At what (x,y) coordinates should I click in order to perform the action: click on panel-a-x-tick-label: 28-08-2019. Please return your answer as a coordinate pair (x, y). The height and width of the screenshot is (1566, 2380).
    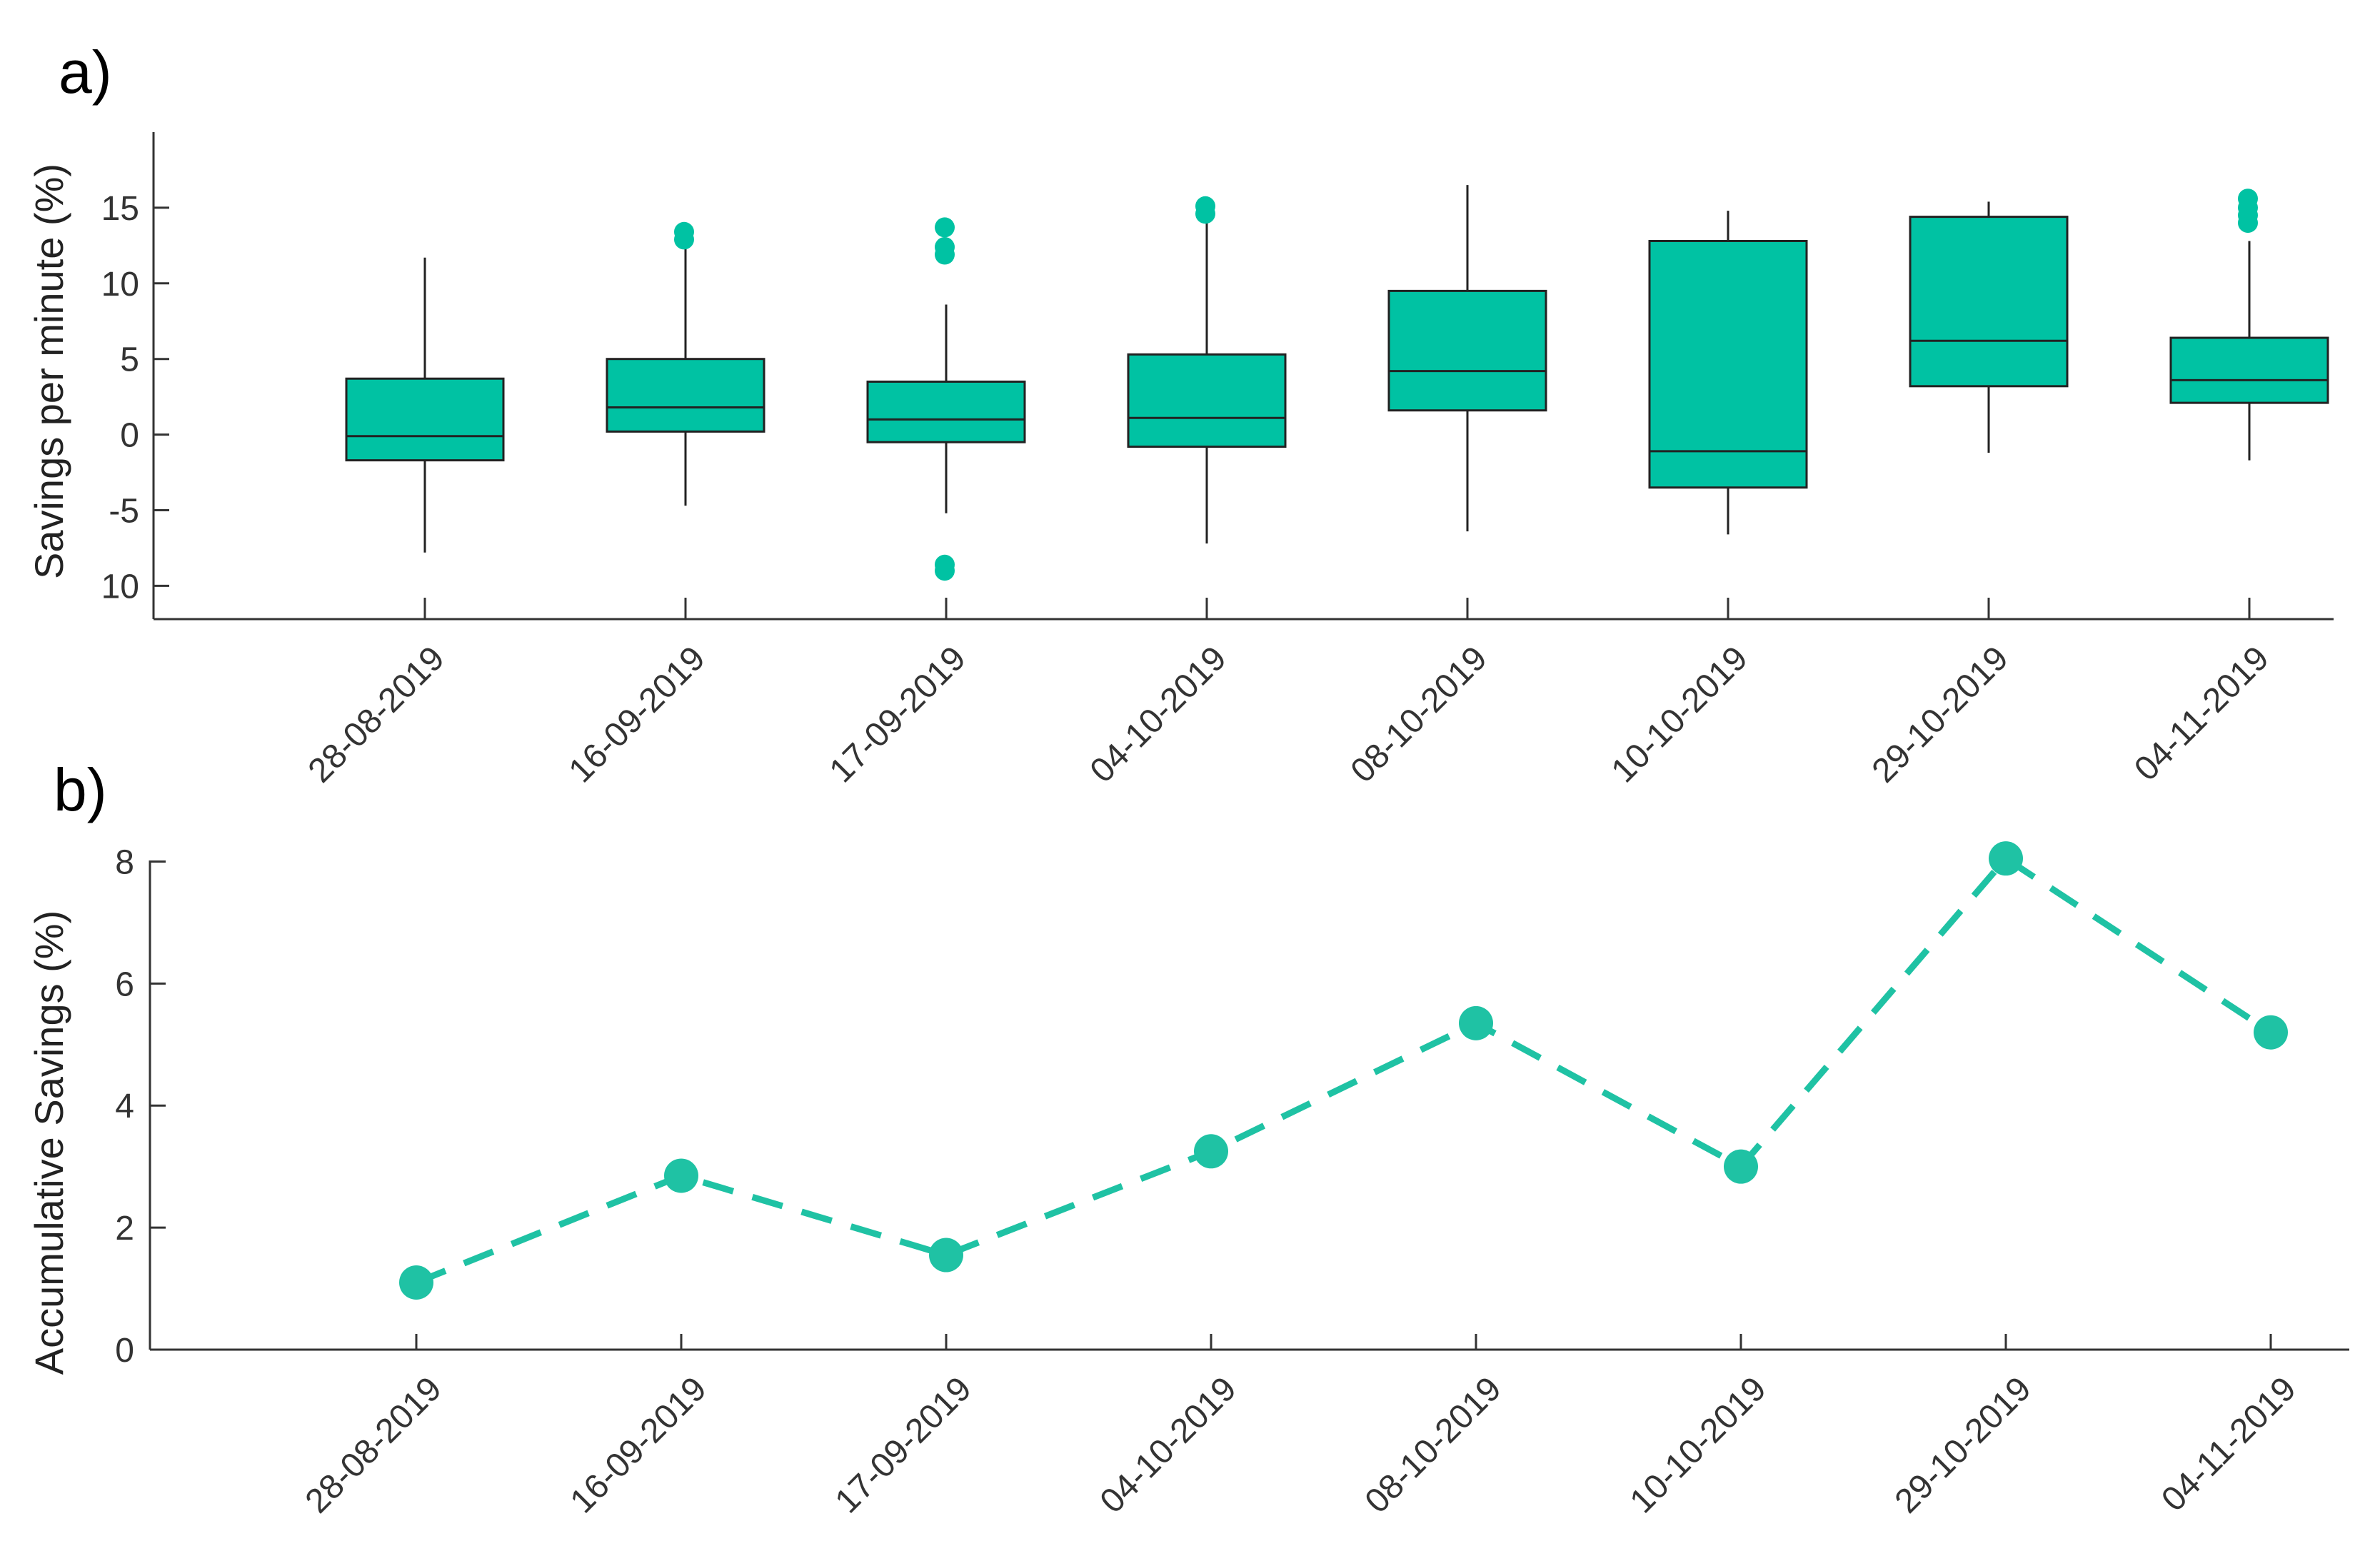
    Looking at the image, I should click on (376, 714).